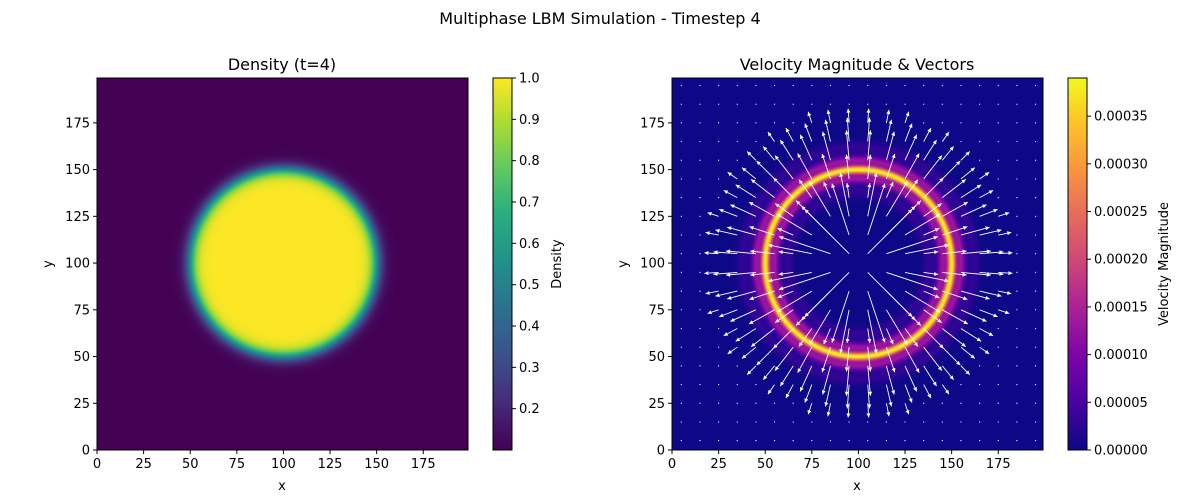  I want to click on x-tick-label: 75, so click(237, 464).